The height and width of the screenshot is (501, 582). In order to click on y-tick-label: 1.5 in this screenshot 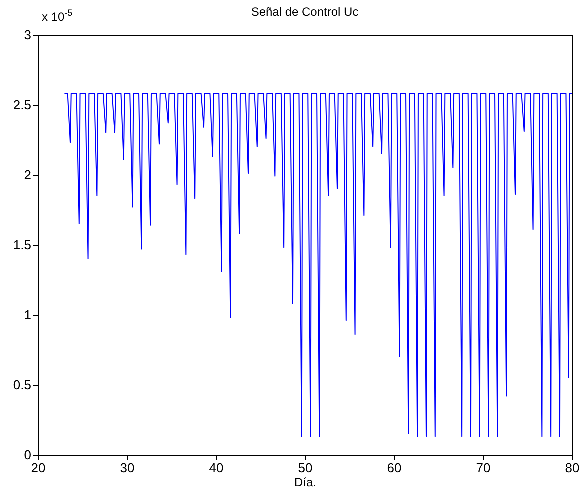, I will do `click(22, 245)`.